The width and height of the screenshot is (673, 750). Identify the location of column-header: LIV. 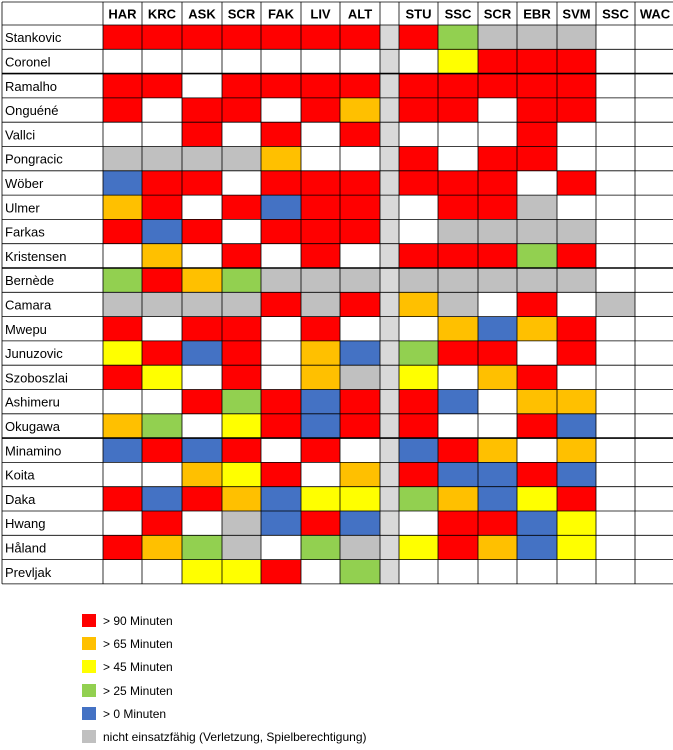
(320, 14).